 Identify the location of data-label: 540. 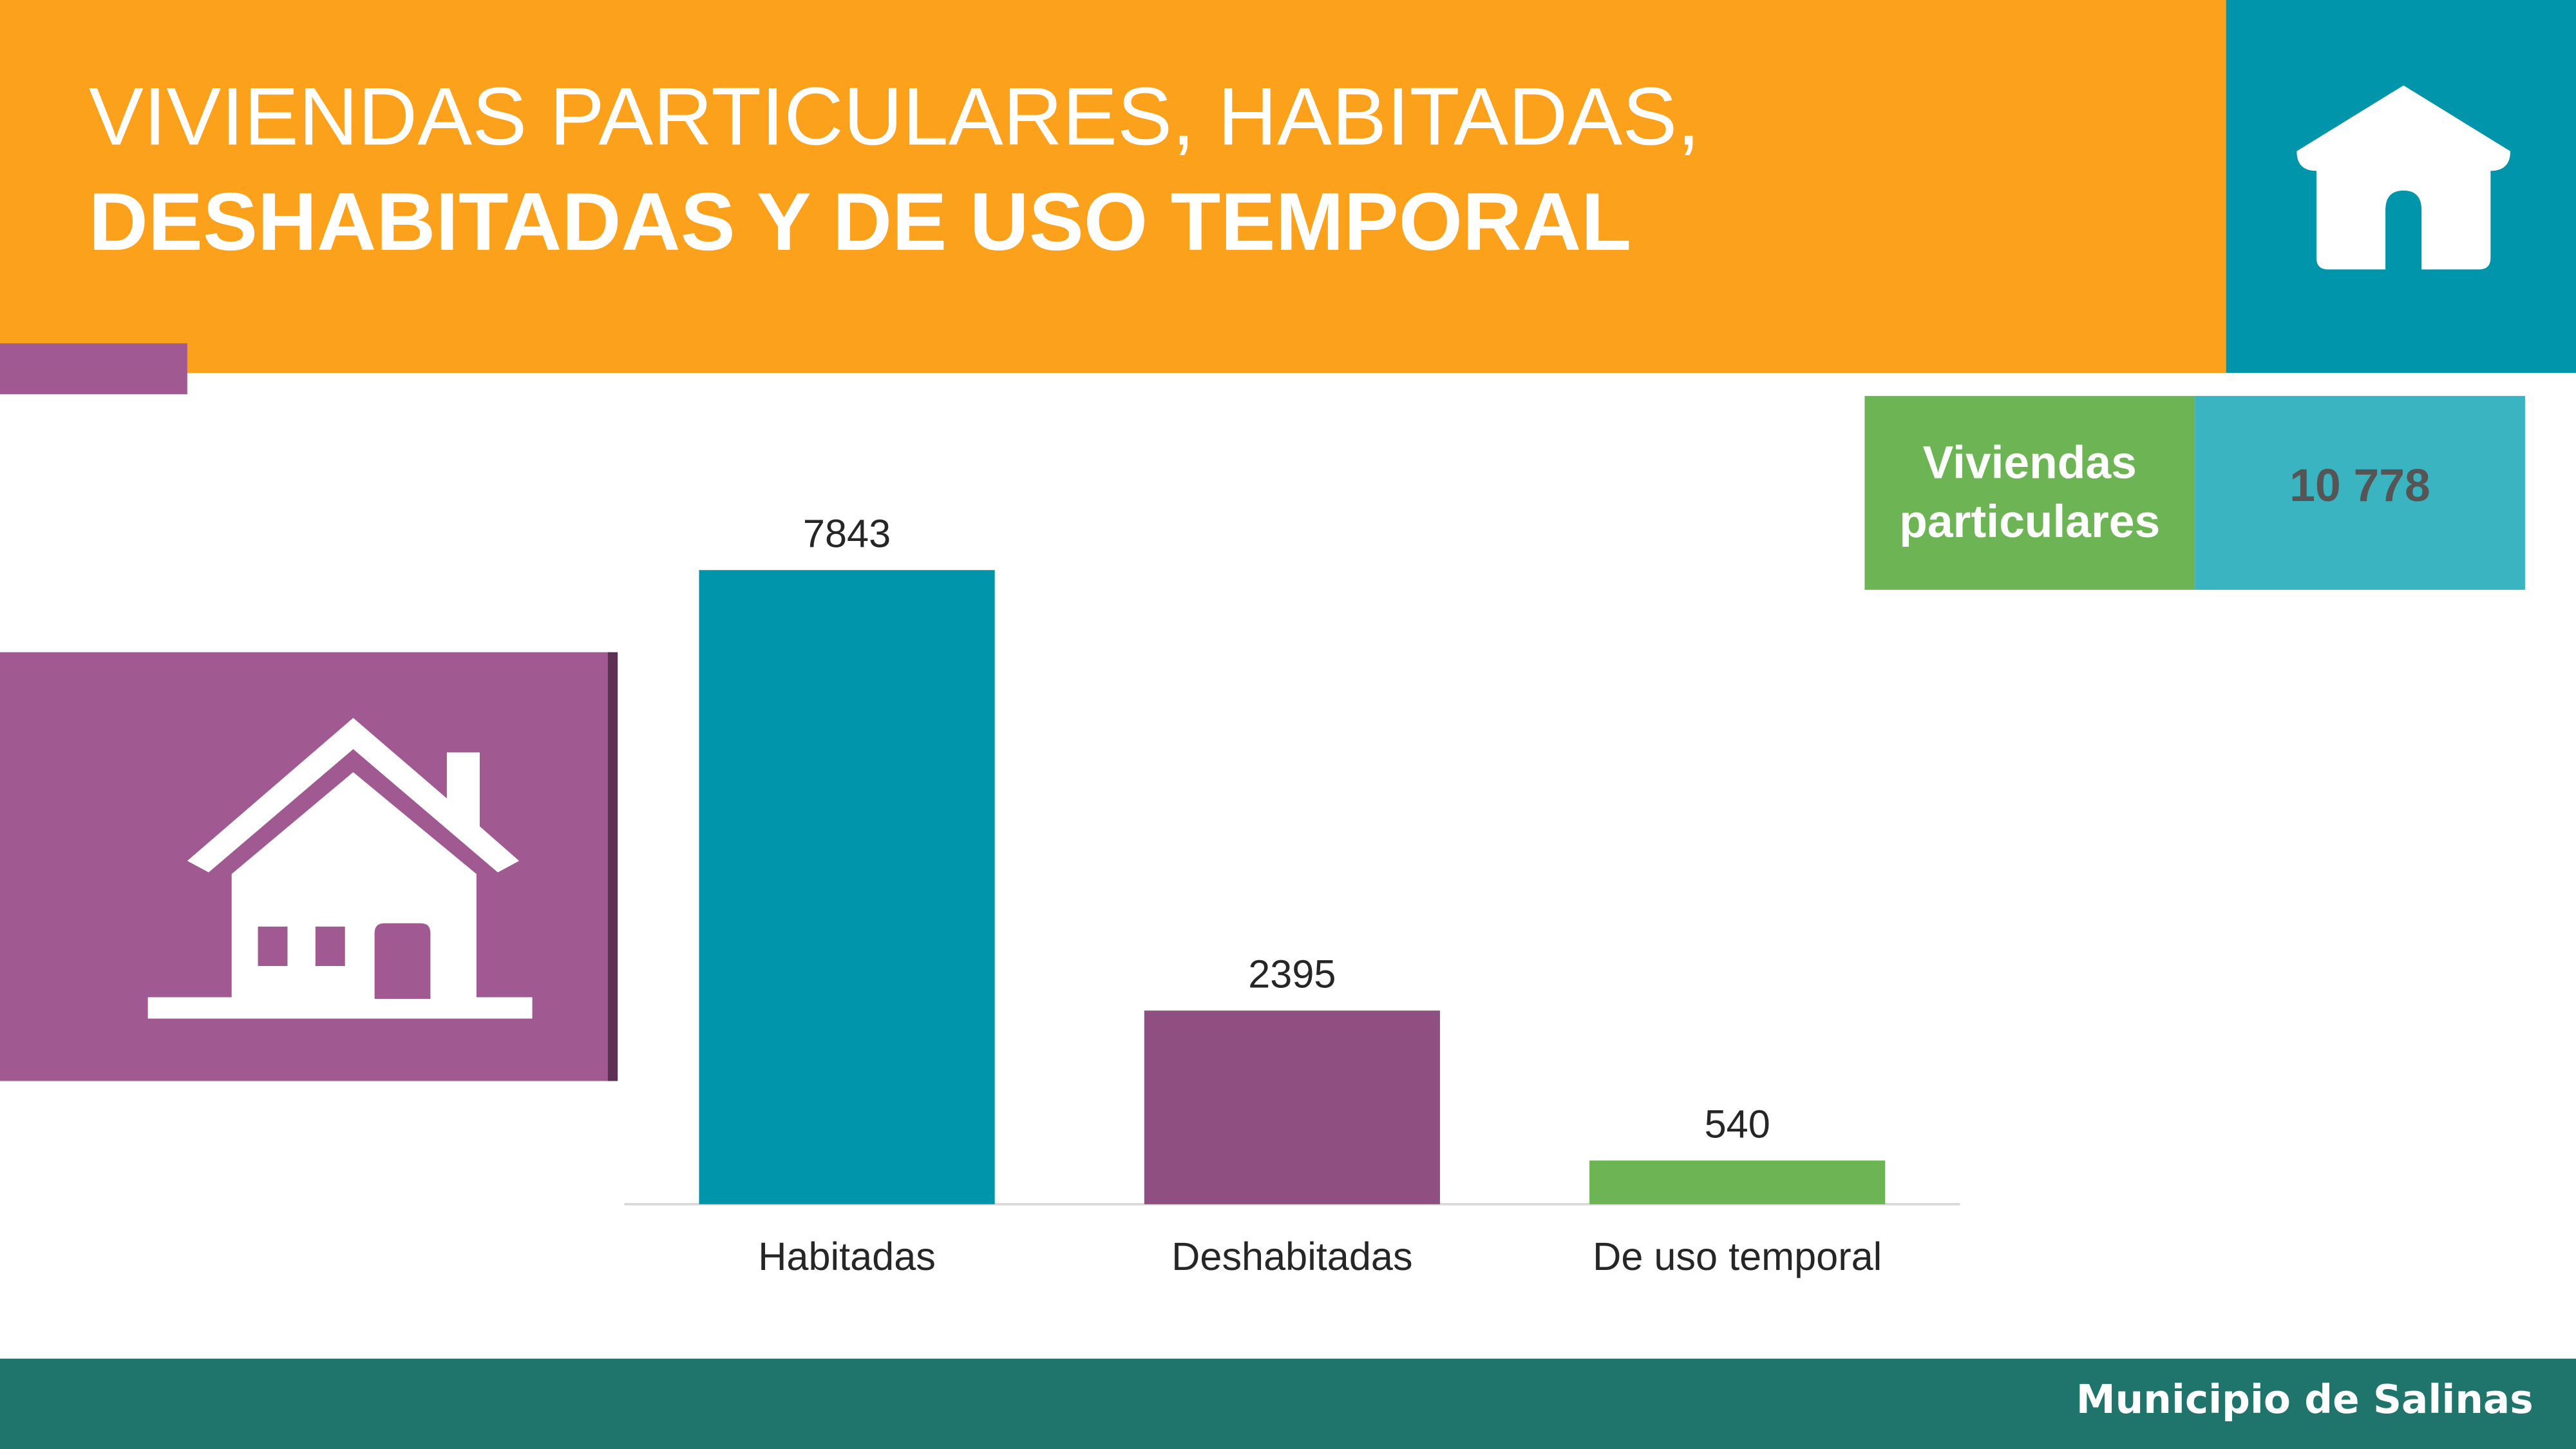
(1737, 1124).